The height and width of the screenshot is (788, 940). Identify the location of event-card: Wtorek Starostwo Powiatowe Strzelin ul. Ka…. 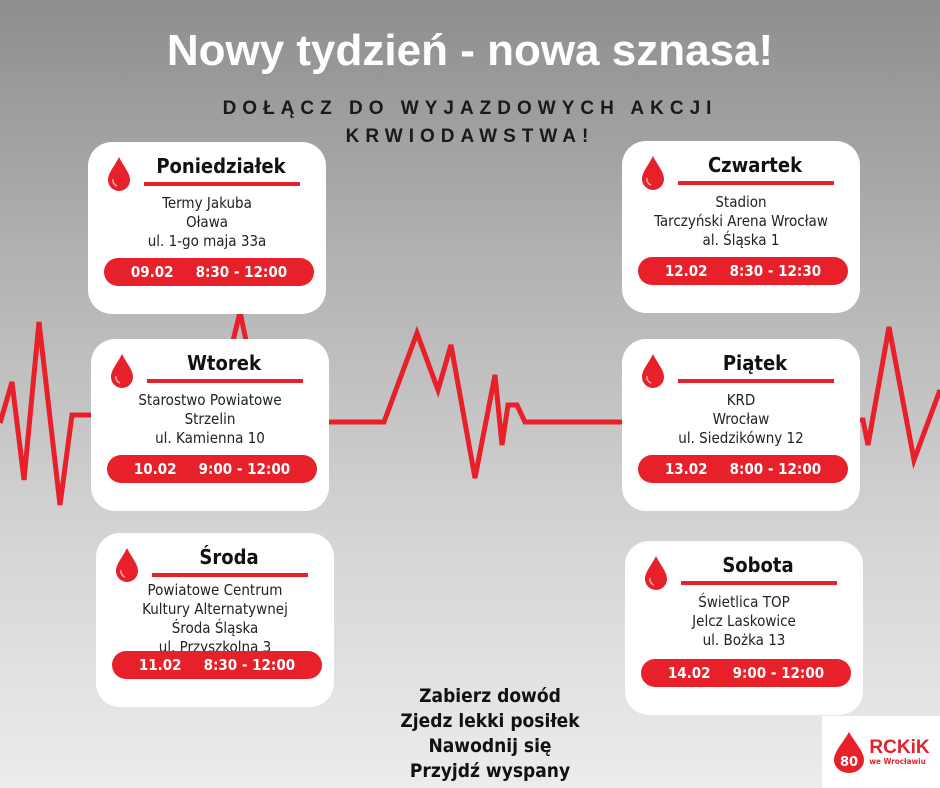
(210, 425).